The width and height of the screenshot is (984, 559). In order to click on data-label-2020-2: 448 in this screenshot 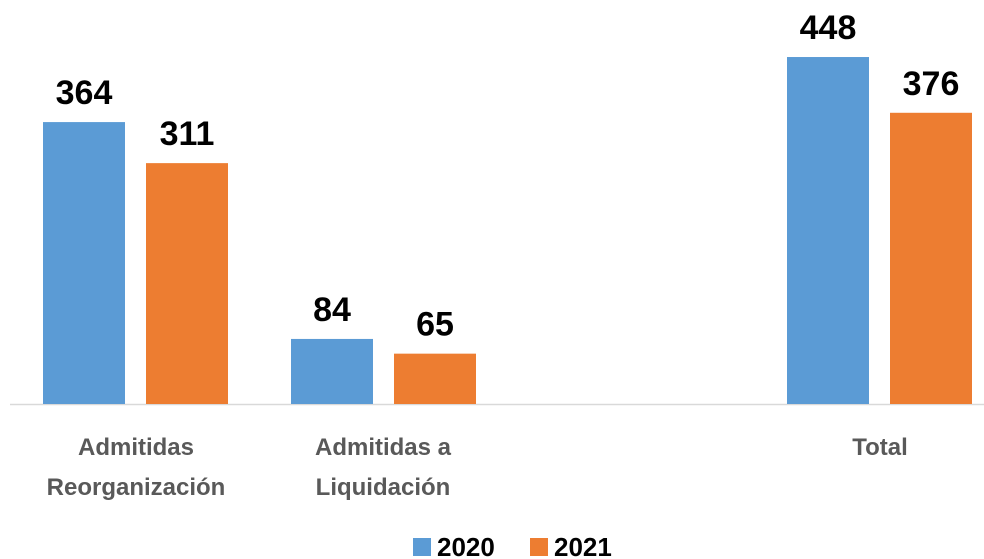, I will do `click(828, 28)`.